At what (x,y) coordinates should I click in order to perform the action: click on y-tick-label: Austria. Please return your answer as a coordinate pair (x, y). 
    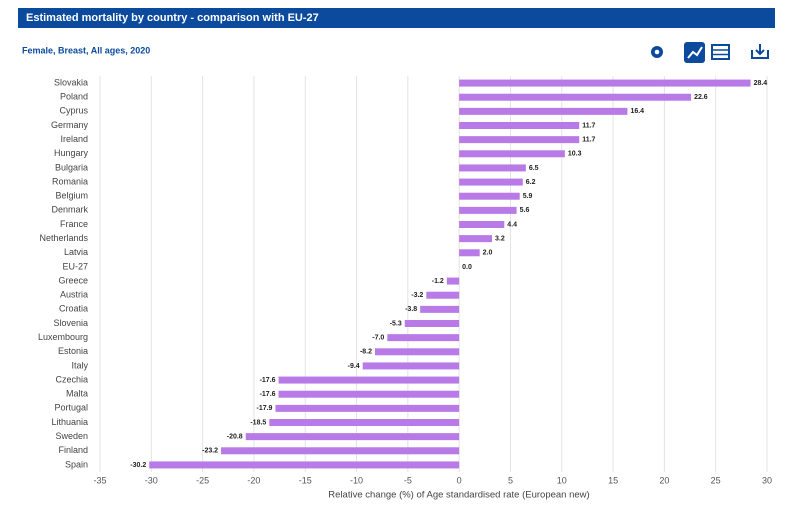
    Looking at the image, I should click on (74, 295).